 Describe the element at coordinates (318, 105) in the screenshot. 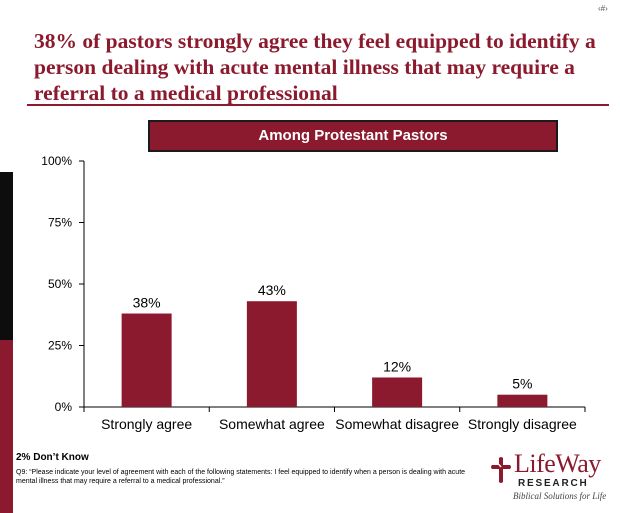

I see `title-divider` at that location.